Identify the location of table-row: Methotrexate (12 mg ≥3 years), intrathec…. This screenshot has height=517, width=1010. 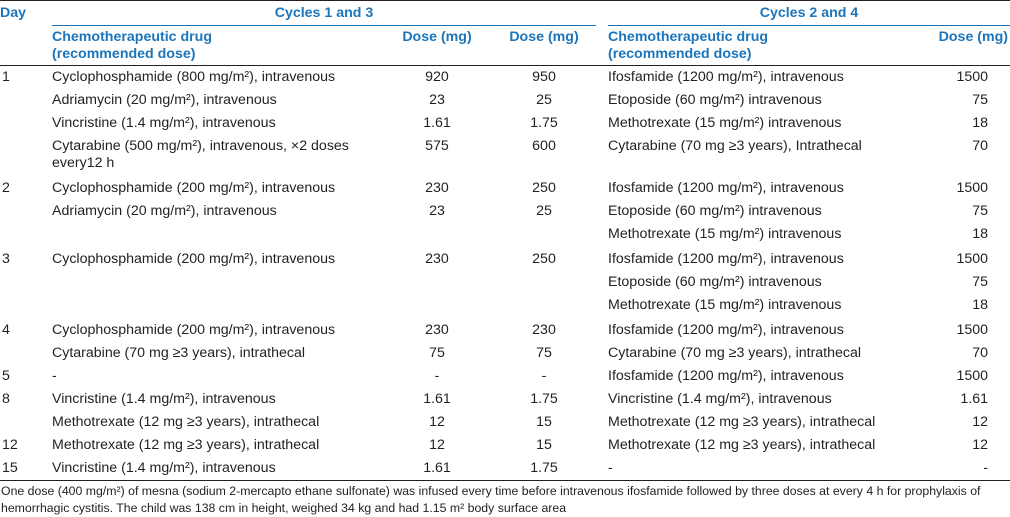
(505, 422).